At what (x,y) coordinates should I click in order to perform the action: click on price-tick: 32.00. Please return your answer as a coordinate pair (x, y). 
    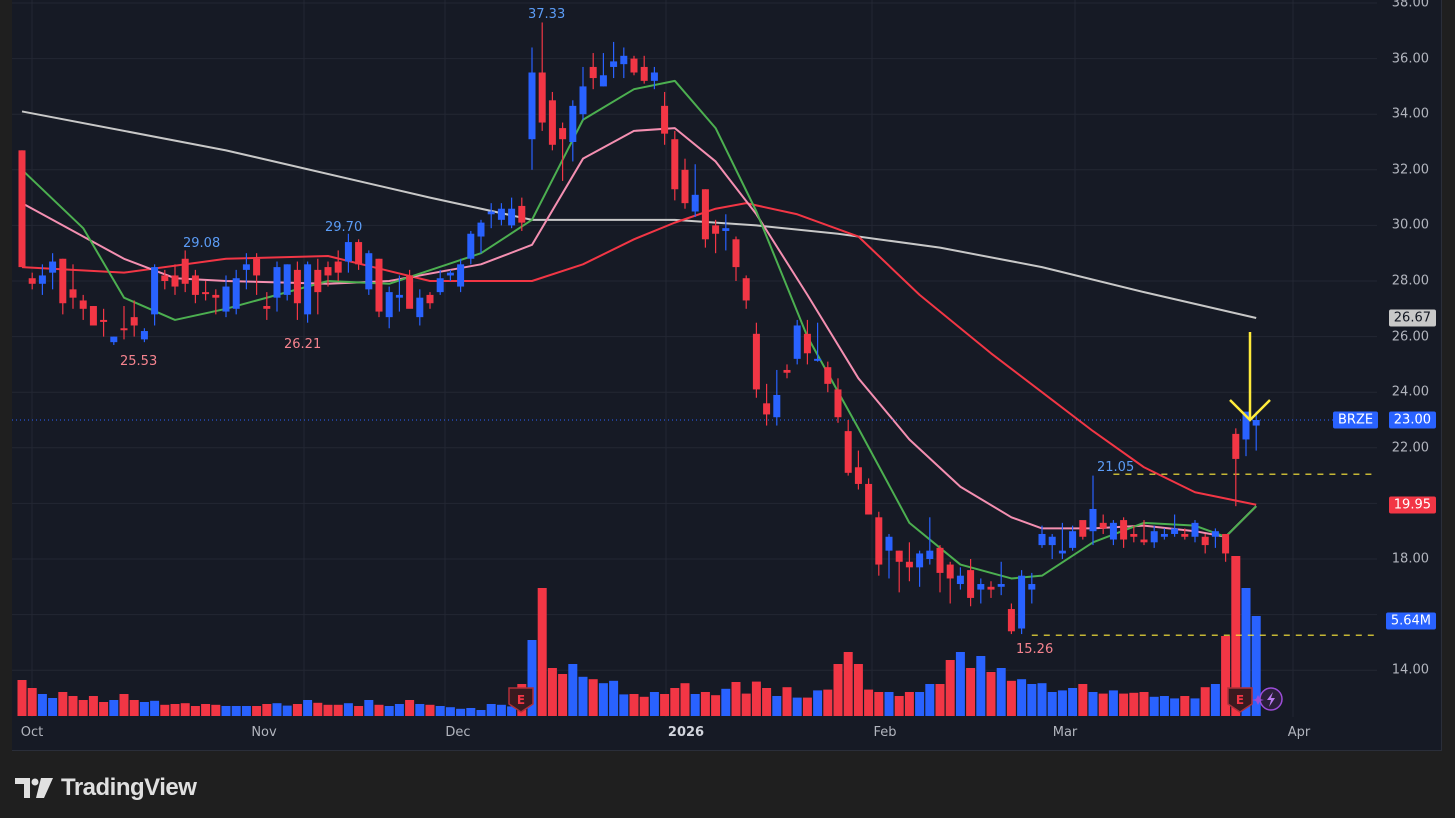
    Looking at the image, I should click on (1410, 170).